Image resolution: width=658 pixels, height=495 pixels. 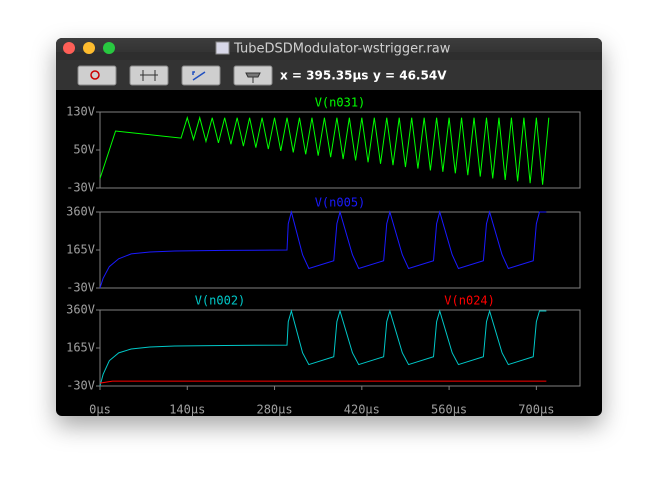 What do you see at coordinates (80, 112) in the screenshot?
I see `y-tick-label: 130V` at bounding box center [80, 112].